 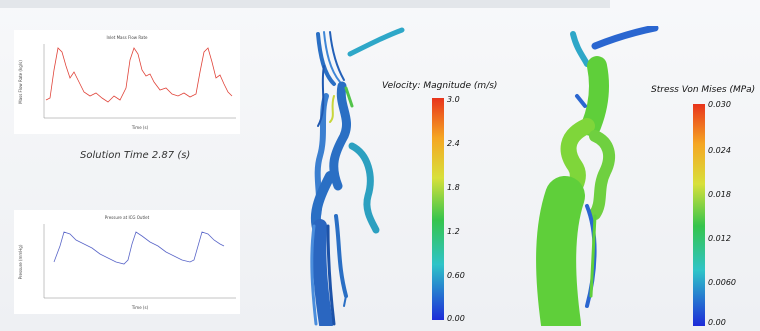 I want to click on stress-tick: 0.018, so click(x=719, y=194).